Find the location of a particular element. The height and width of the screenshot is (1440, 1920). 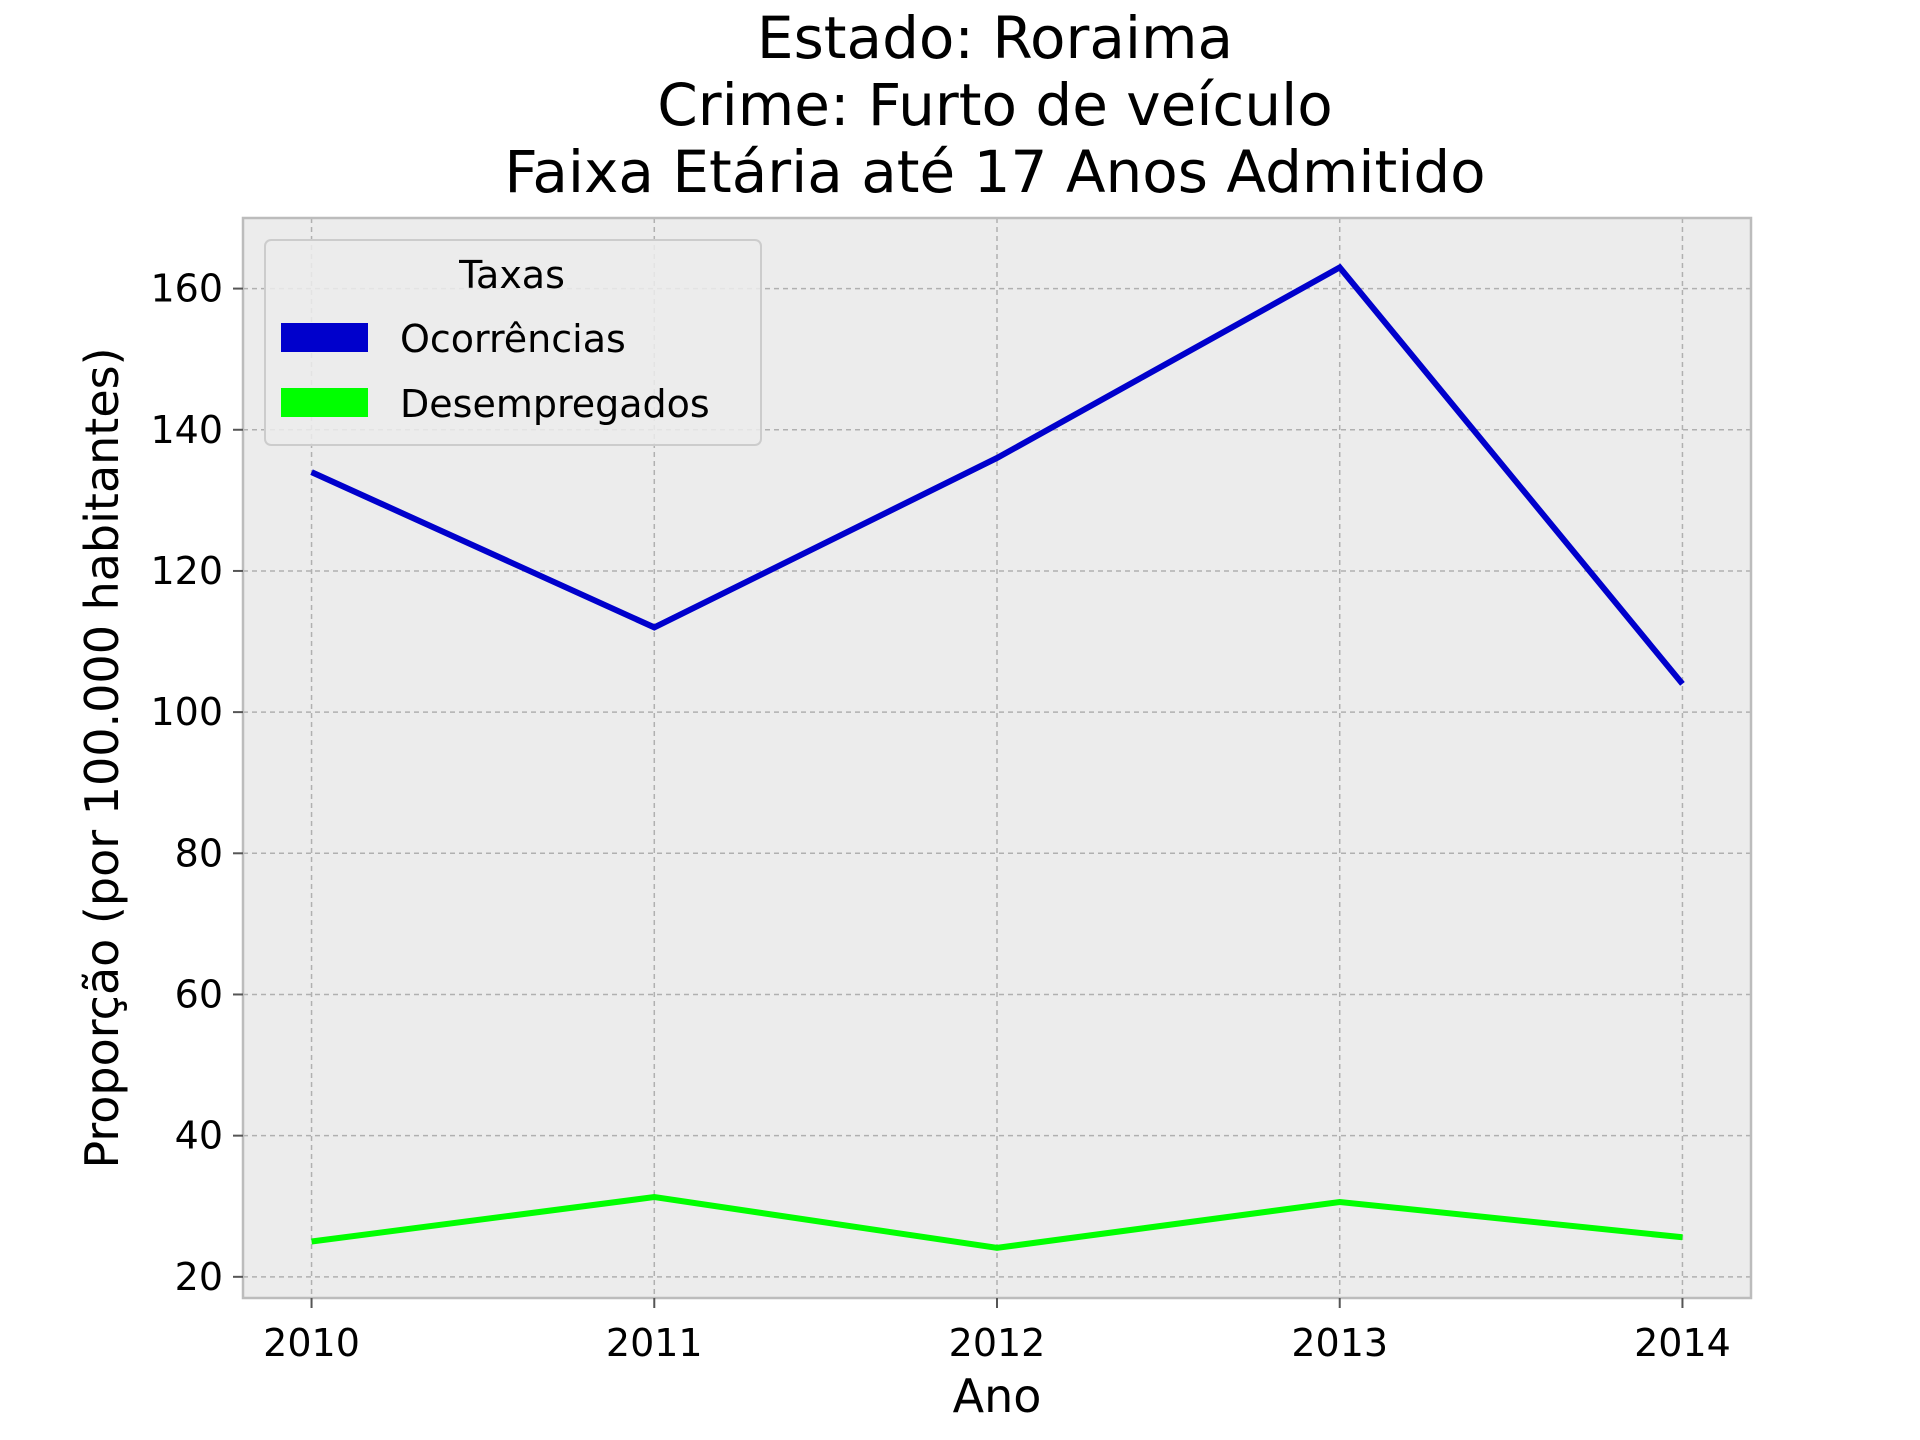

x-tick-label: 2012 is located at coordinates (997, 1343).